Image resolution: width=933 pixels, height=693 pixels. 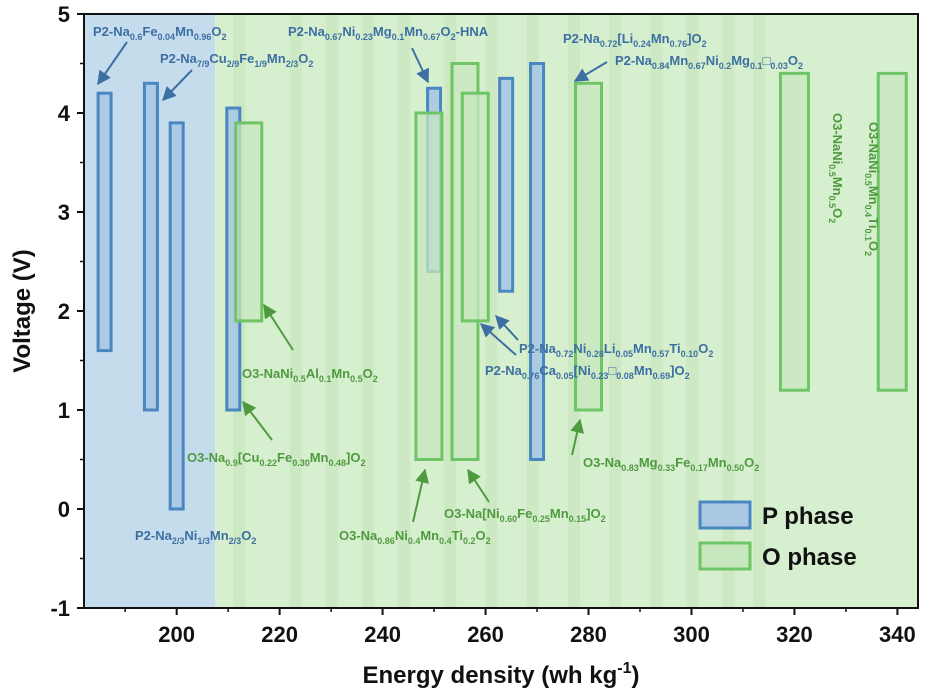 What do you see at coordinates (691, 634) in the screenshot?
I see `x-tick-label: 300` at bounding box center [691, 634].